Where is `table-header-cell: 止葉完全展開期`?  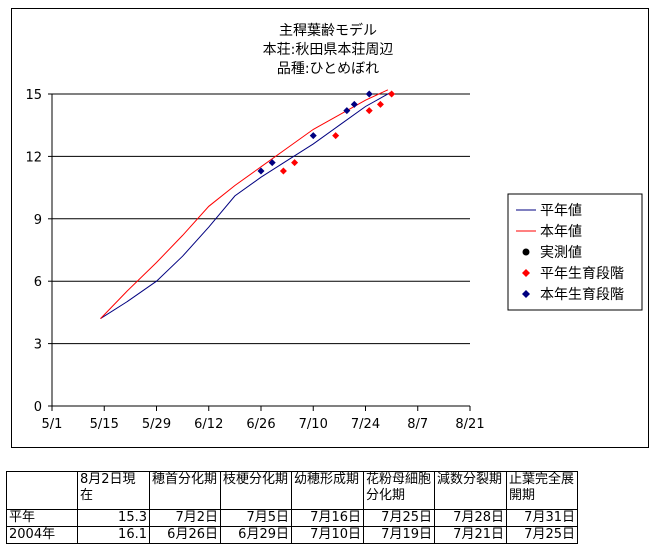
table-header-cell: 止葉完全展開期 is located at coordinates (542, 490).